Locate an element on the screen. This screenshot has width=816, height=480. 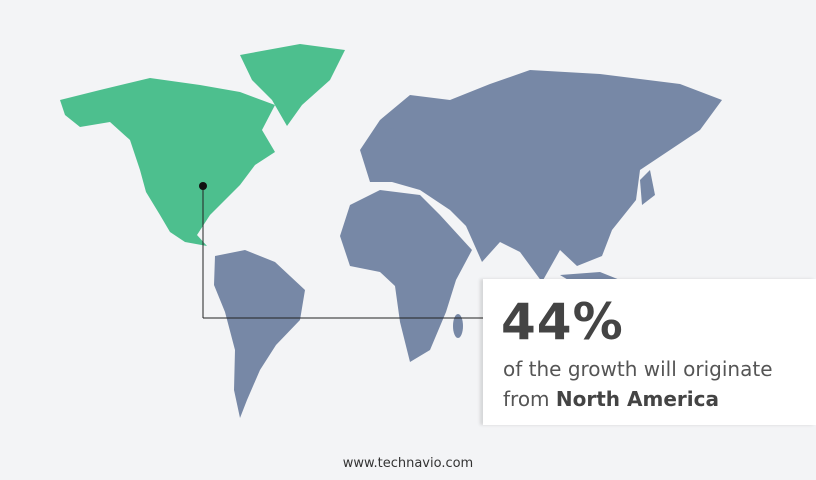
location-marker is located at coordinates (203, 186).